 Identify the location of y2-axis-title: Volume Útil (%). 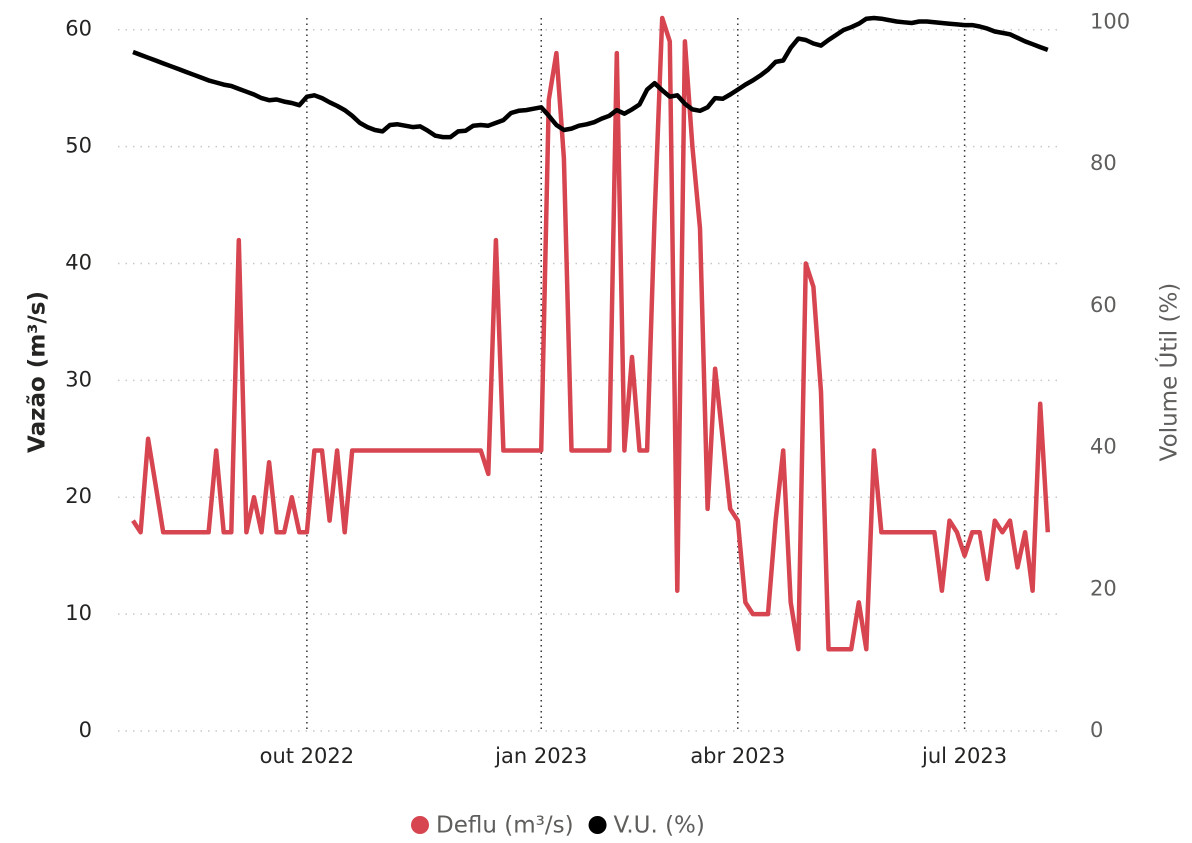
(1169, 372).